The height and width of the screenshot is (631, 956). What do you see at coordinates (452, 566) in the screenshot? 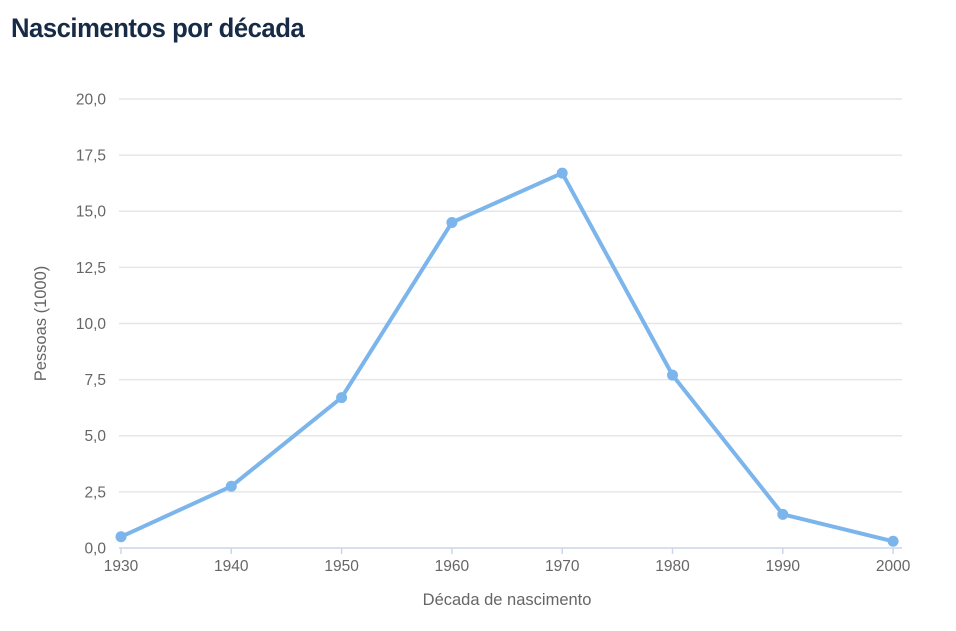
I see `x-tick-label: 1960` at bounding box center [452, 566].